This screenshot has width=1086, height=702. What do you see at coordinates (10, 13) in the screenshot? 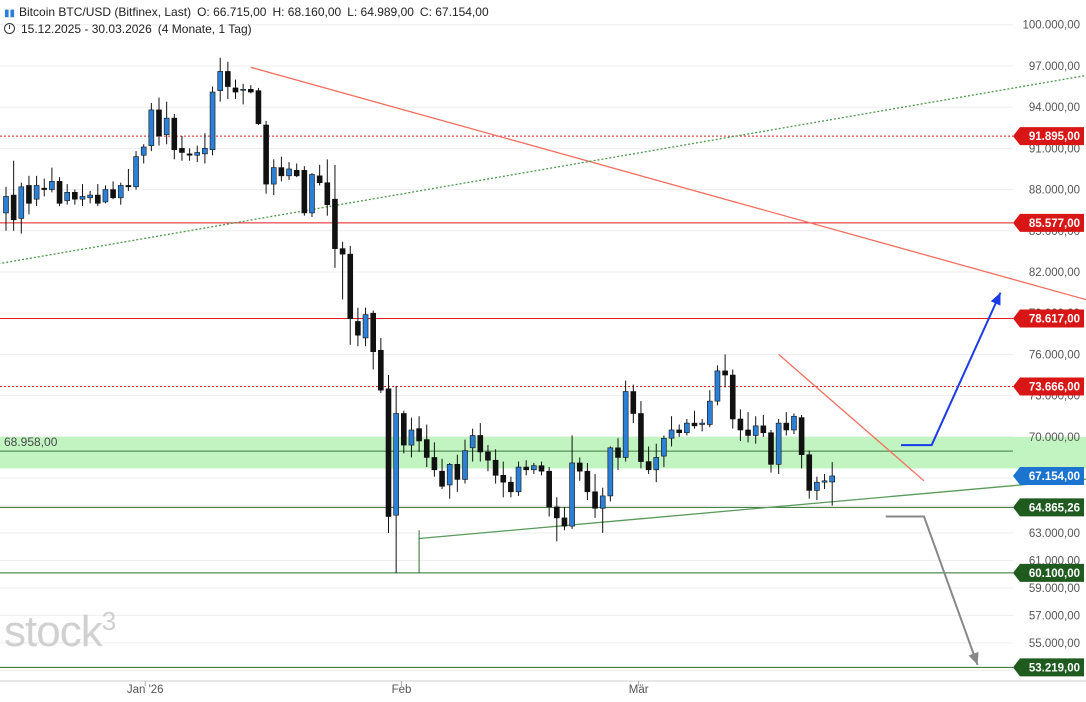
I see `candlestick-icon: ▮▮` at bounding box center [10, 13].